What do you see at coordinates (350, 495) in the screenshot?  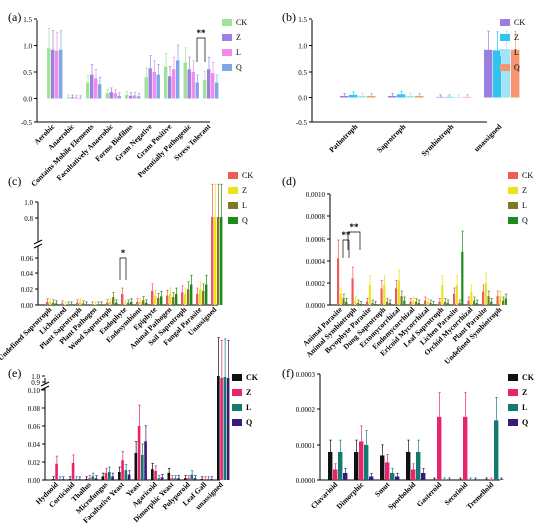 I see `x-tick-label: Dimorphic` at bounding box center [350, 495].